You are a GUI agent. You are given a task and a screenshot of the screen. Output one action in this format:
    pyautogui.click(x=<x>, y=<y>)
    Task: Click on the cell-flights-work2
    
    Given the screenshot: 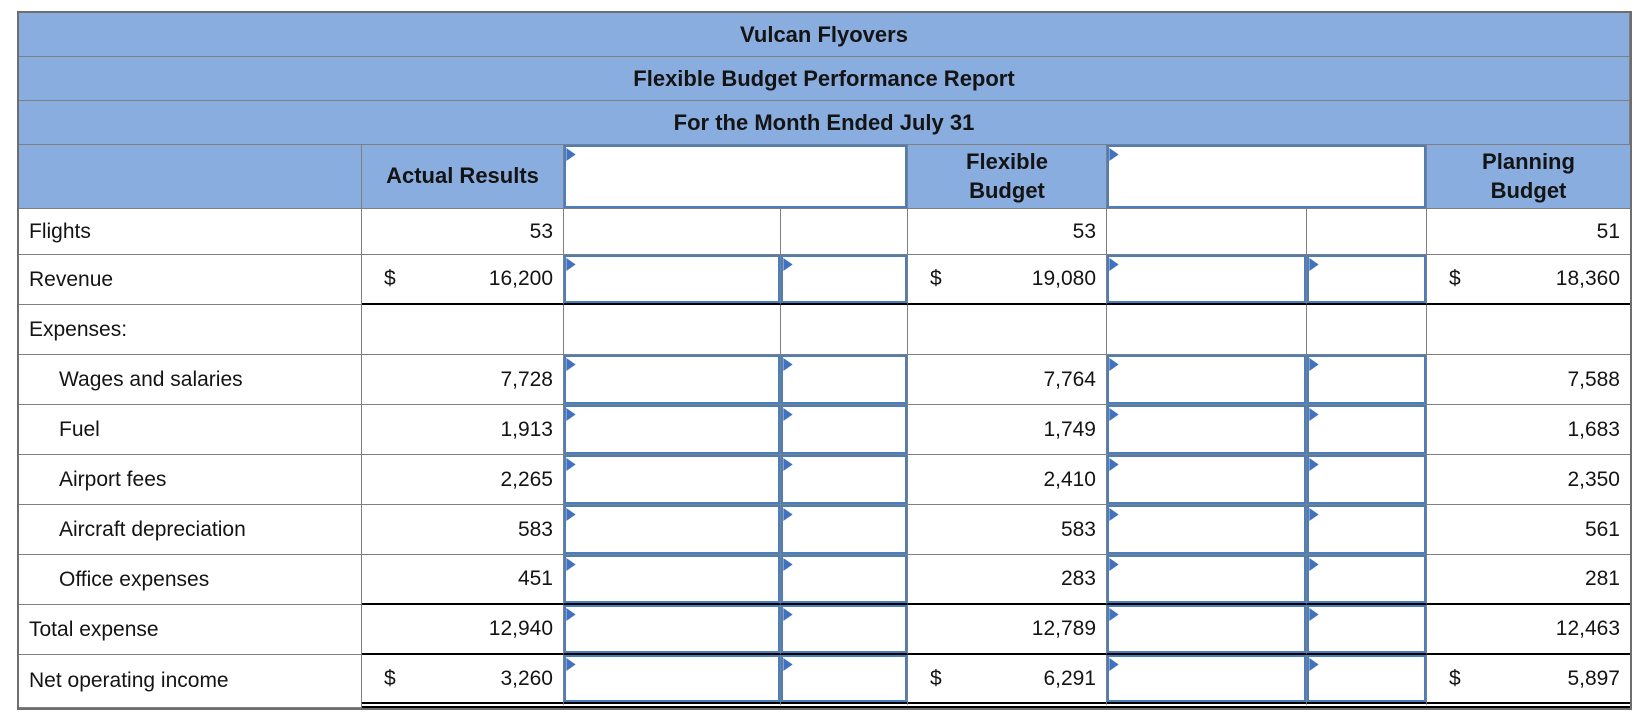 What is the action you would take?
    pyautogui.click(x=844, y=232)
    